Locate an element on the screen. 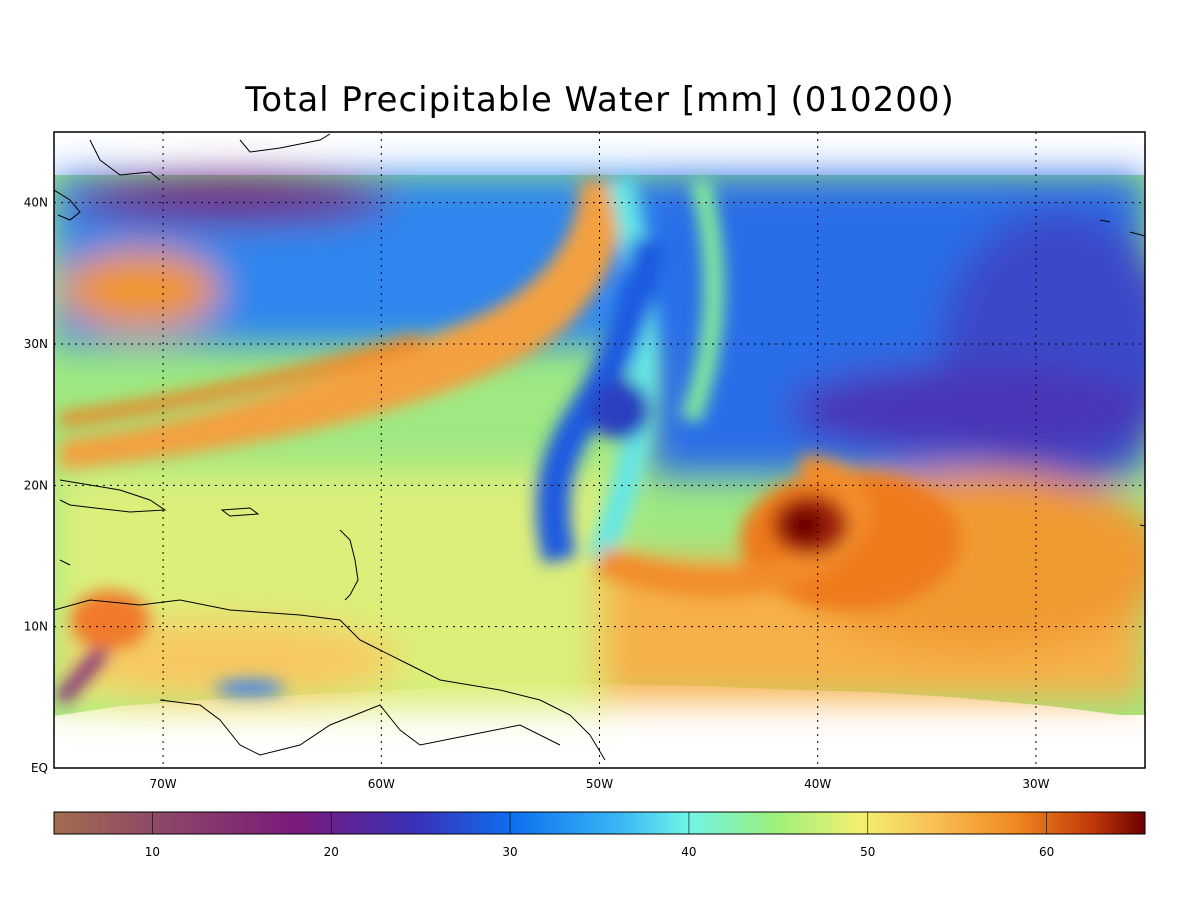 The height and width of the screenshot is (900, 1200). lon-label: 30W is located at coordinates (1035, 784).